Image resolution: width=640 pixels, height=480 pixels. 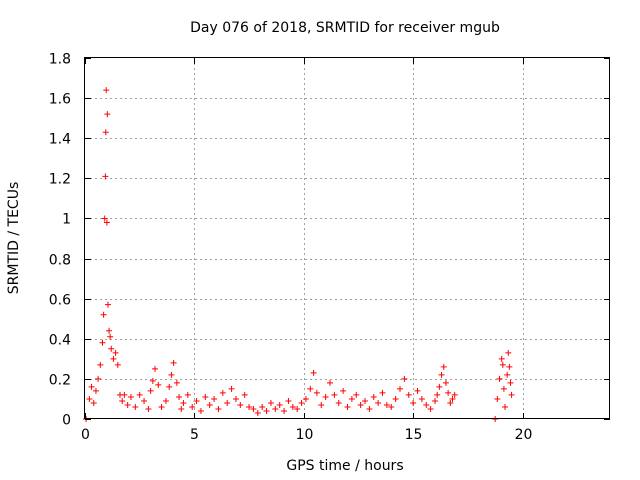 I want to click on x-tick-label: 0, so click(x=85, y=435).